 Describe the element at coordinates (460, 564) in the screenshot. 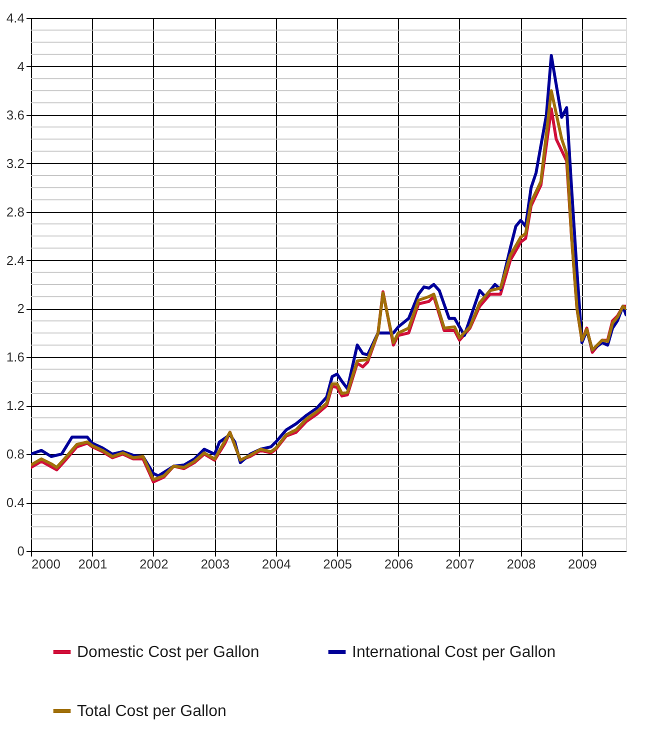

I see `x-tick-label: 2007` at that location.